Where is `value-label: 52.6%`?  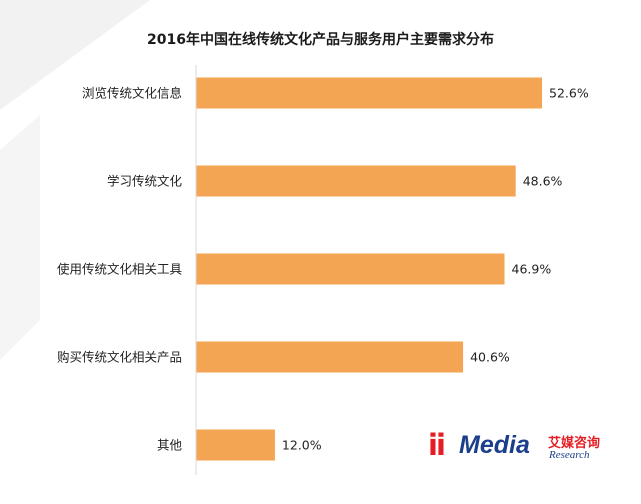
value-label: 52.6% is located at coordinates (569, 93).